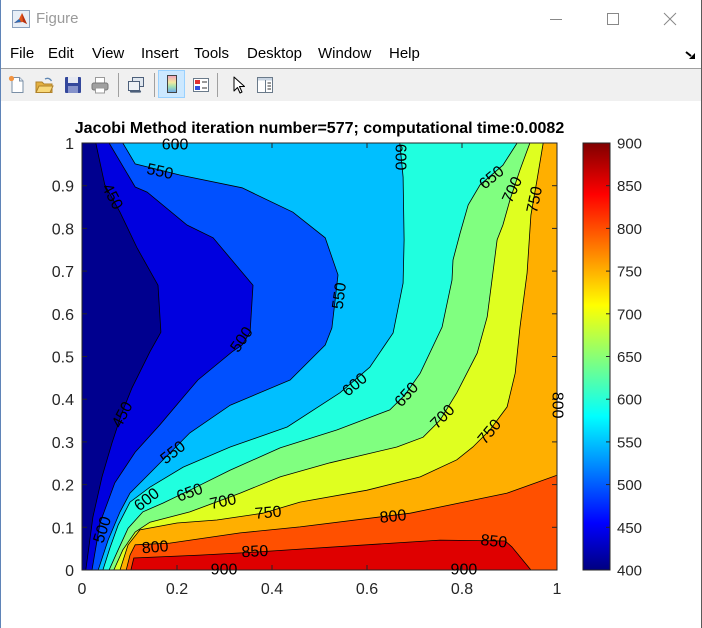 The width and height of the screenshot is (702, 628). I want to click on link-plot-icon, so click(136, 85).